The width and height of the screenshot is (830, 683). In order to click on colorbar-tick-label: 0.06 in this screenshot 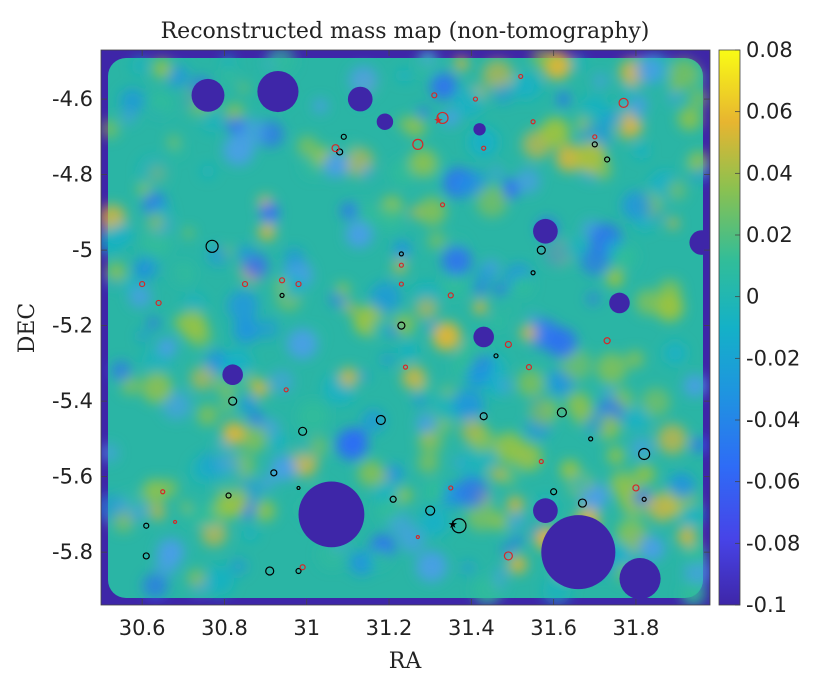, I will do `click(769, 112)`.